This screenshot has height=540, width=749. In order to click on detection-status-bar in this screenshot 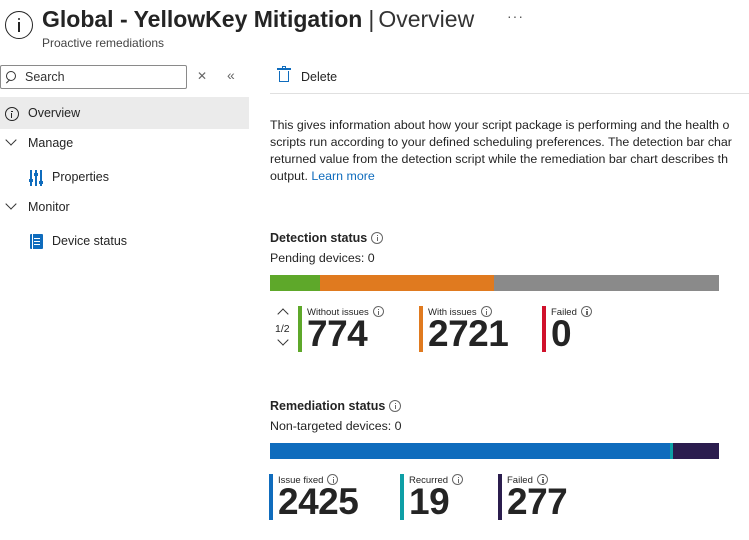, I will do `click(494, 283)`.